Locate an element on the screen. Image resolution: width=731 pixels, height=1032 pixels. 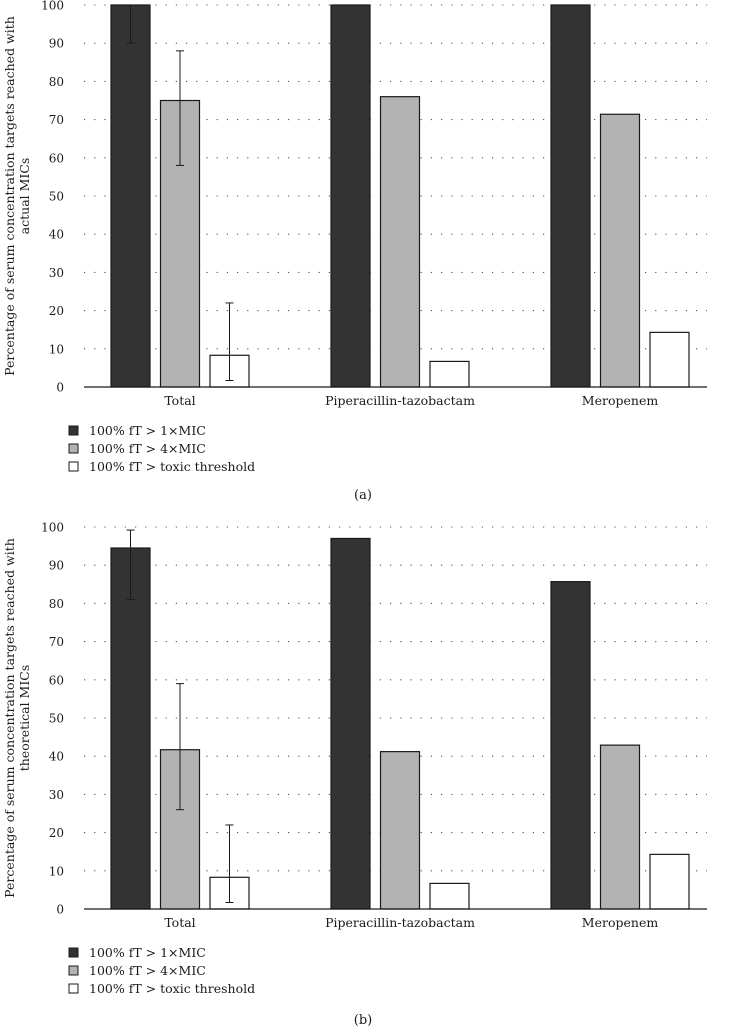
y-axis-label-line: actual MICs is located at coordinates (24, 196).